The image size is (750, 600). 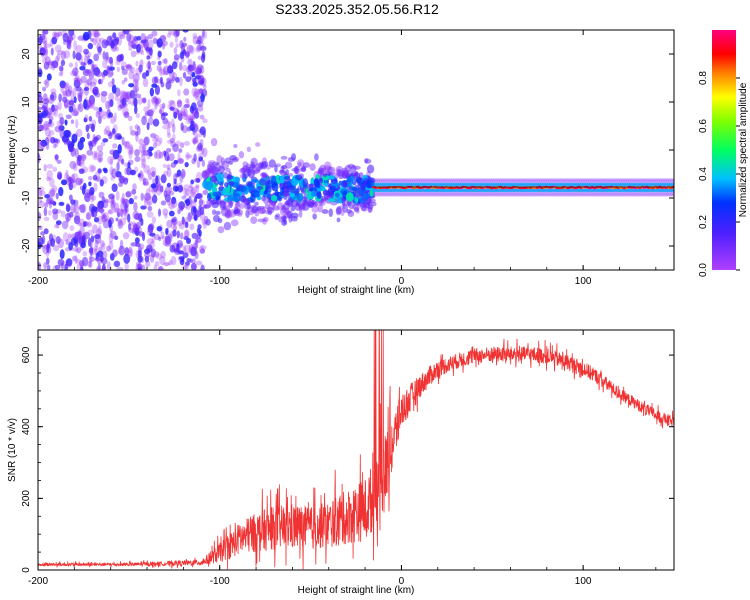 What do you see at coordinates (26, 498) in the screenshot?
I see `y-tick-label: 200` at bounding box center [26, 498].